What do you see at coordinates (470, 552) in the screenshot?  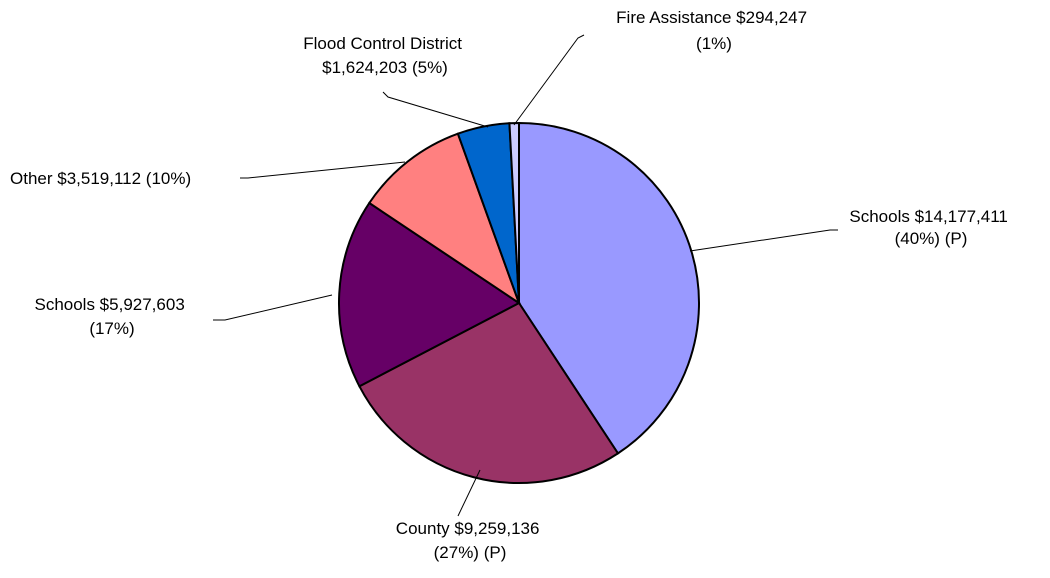 I see `label-county-line2: (27%) (P)` at bounding box center [470, 552].